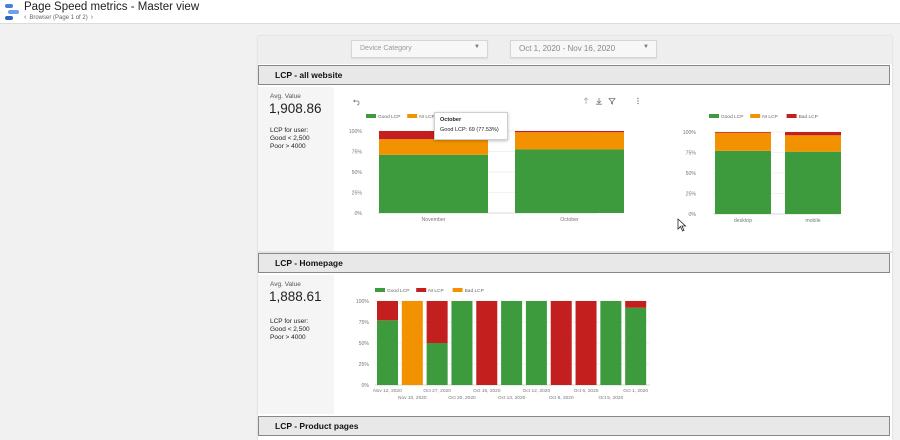  I want to click on x-tick-label: Nov 12, 2020, so click(387, 391).